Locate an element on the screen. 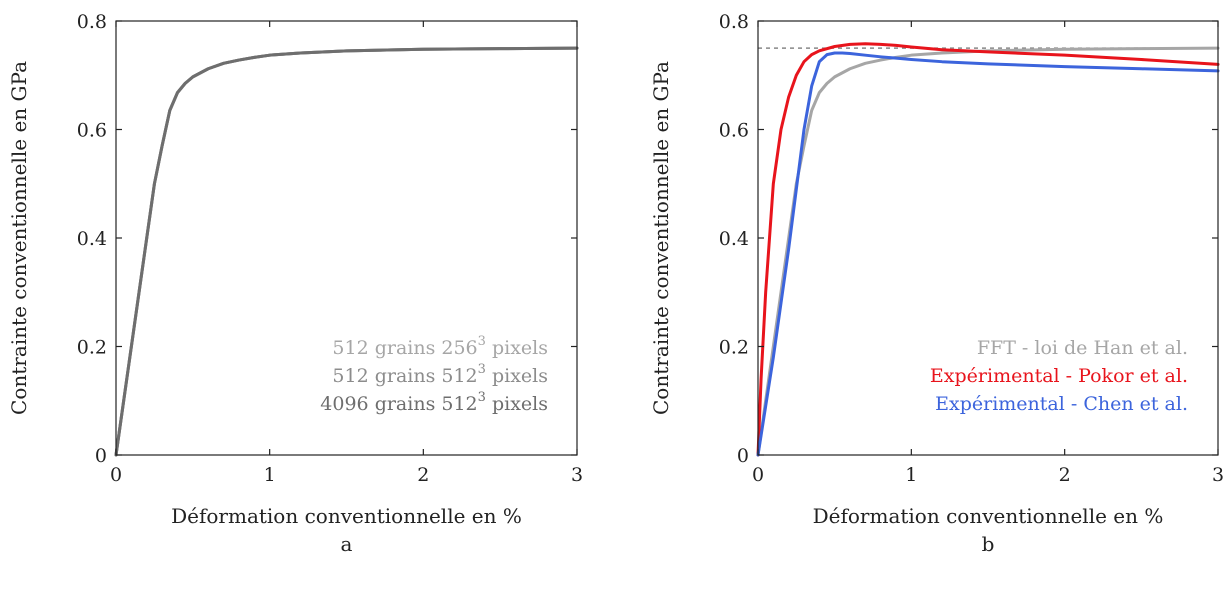 The height and width of the screenshot is (589, 1231). panel-label: a is located at coordinates (347, 544).